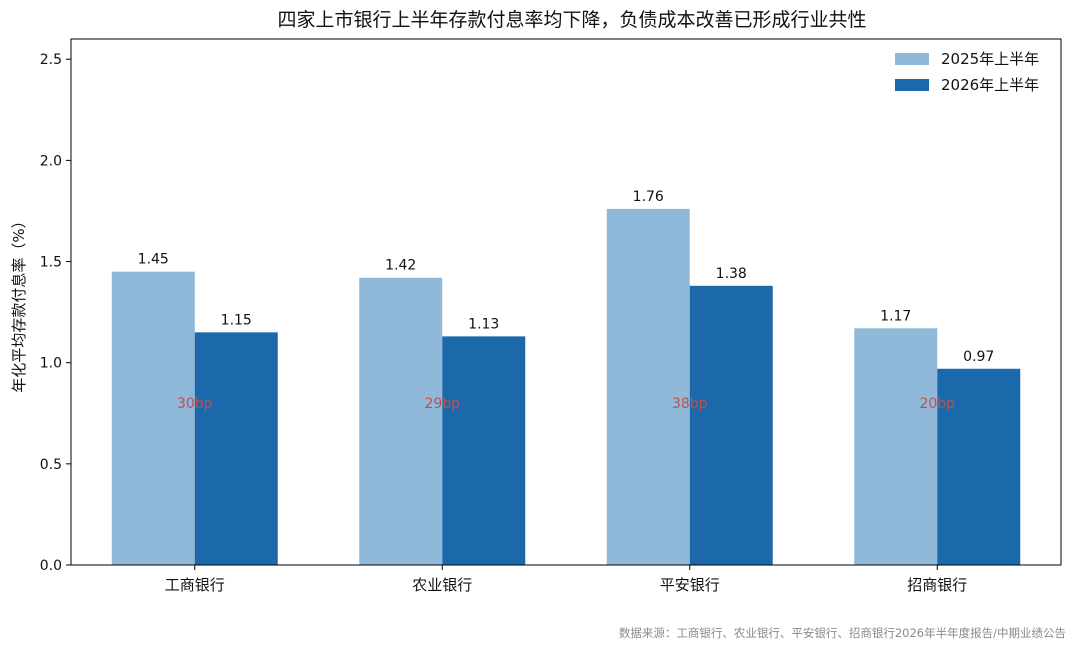  Describe the element at coordinates (967, 72) in the screenshot. I see `legend: 2025年上半年 2026年上半年` at that location.